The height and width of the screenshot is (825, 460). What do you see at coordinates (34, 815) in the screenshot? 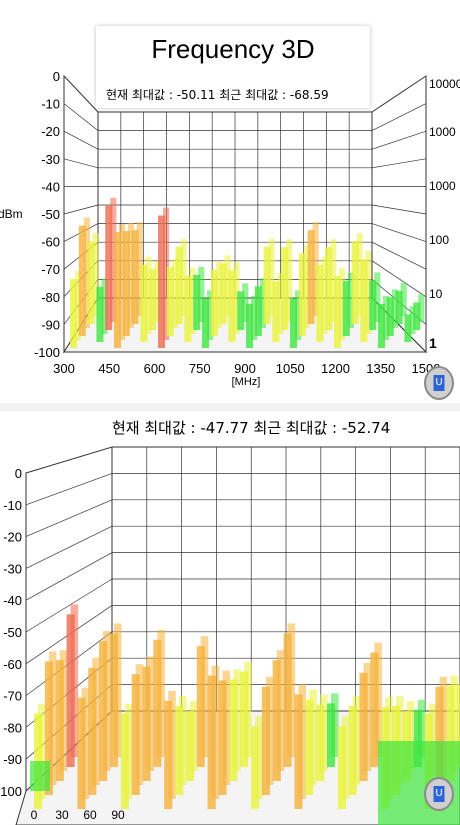
I see `x-tick-label: 0` at bounding box center [34, 815].